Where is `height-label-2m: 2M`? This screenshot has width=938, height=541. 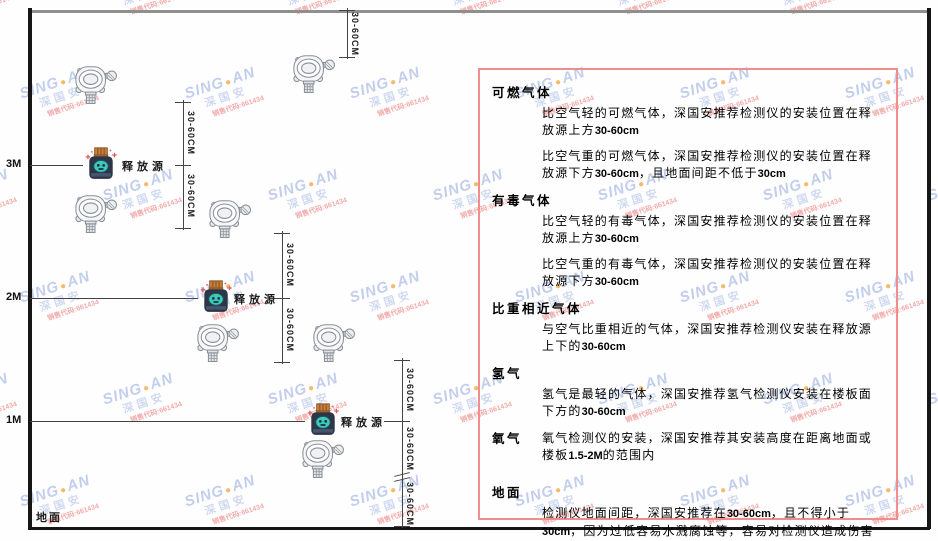
height-label-2m: 2M is located at coordinates (14, 297).